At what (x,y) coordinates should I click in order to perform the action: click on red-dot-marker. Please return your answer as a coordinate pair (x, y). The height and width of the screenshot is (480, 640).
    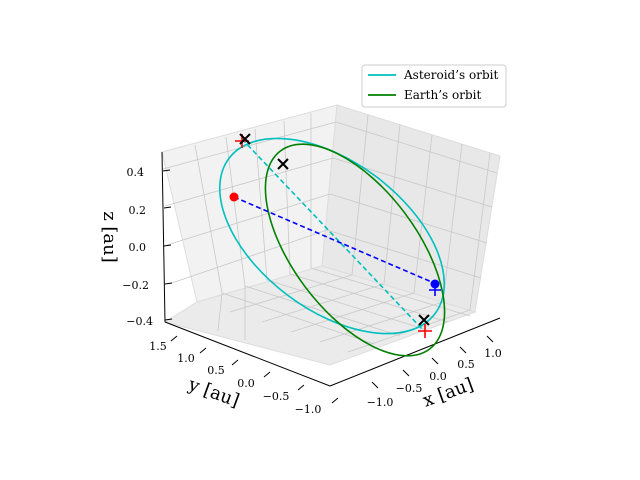
    Looking at the image, I should click on (234, 197).